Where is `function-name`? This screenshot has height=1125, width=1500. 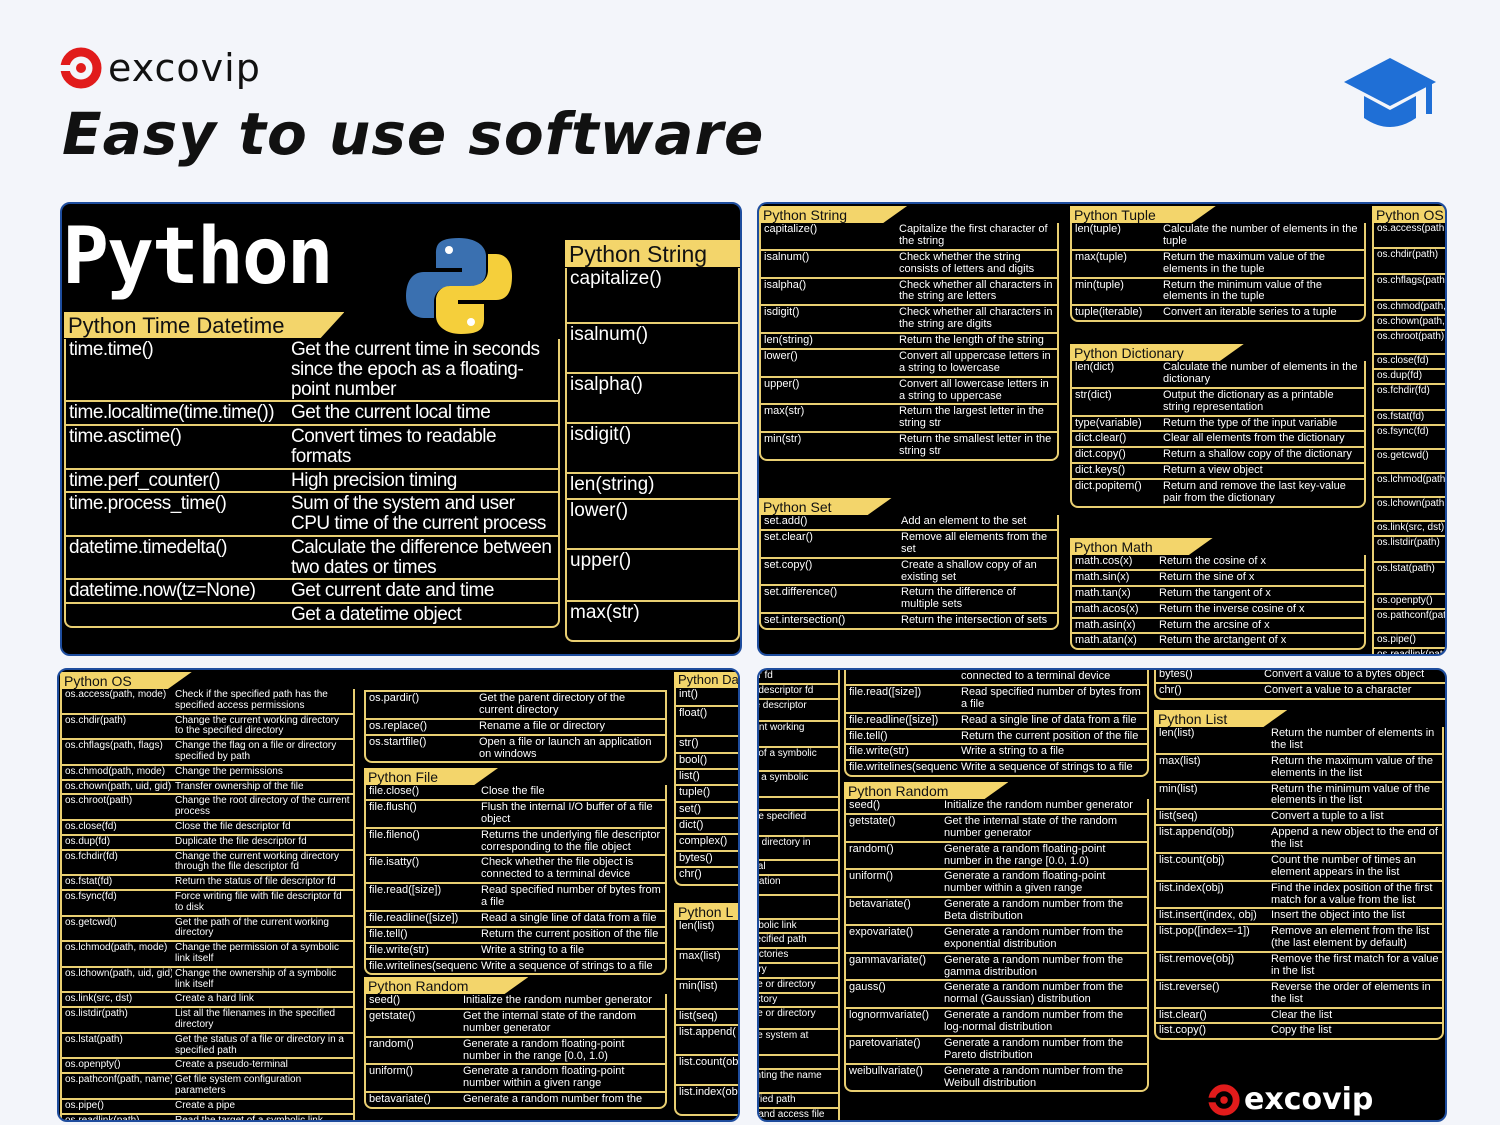
function-name is located at coordinates (800, 1062).